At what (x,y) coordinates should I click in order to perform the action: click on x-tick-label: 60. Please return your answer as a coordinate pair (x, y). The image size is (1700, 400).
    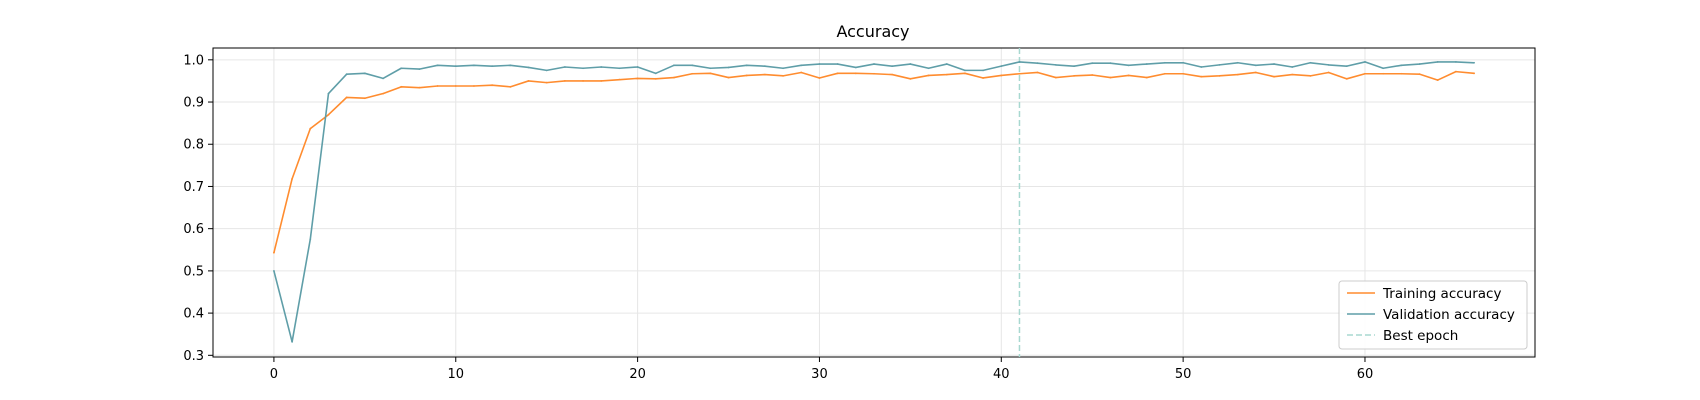
    Looking at the image, I should click on (1365, 374).